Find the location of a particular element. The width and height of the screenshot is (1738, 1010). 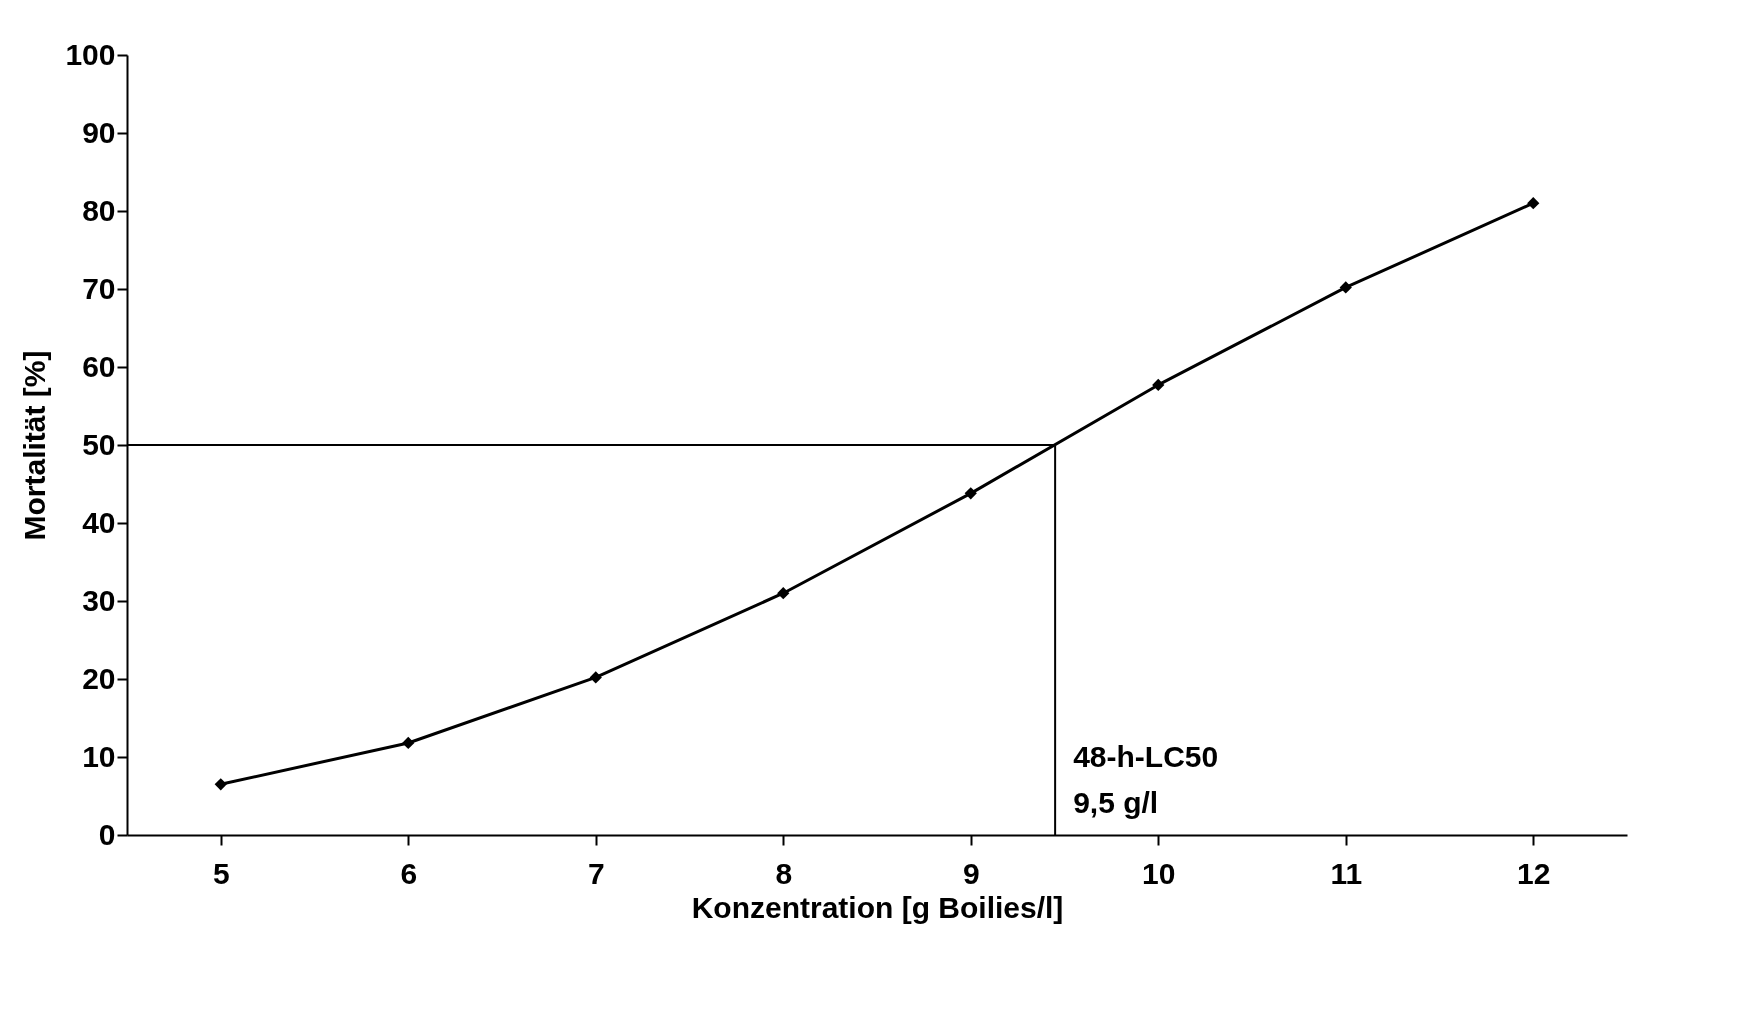

y-tick-label: 10 is located at coordinates (99, 756).